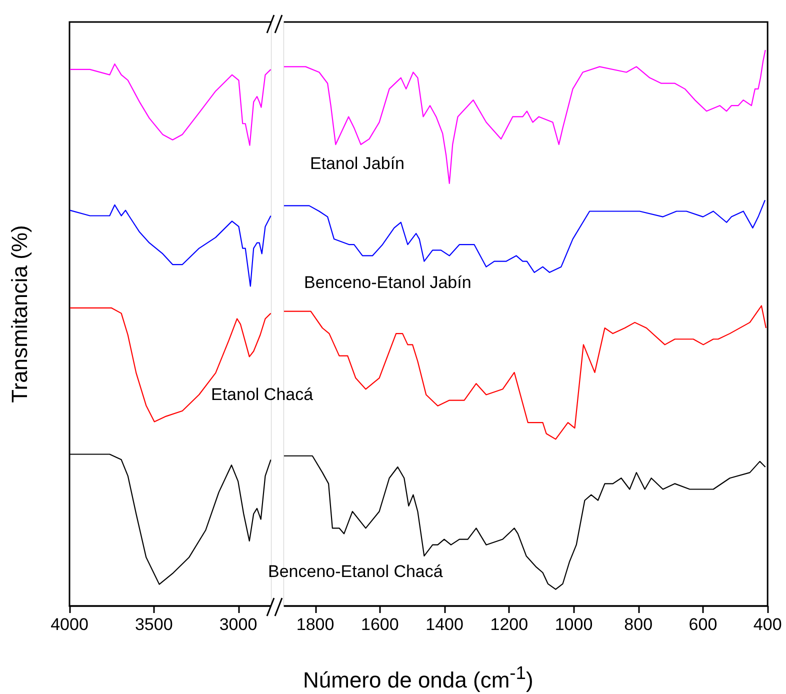 The width and height of the screenshot is (786, 694). What do you see at coordinates (153, 624) in the screenshot?
I see `x-tick-label: 3500` at bounding box center [153, 624].